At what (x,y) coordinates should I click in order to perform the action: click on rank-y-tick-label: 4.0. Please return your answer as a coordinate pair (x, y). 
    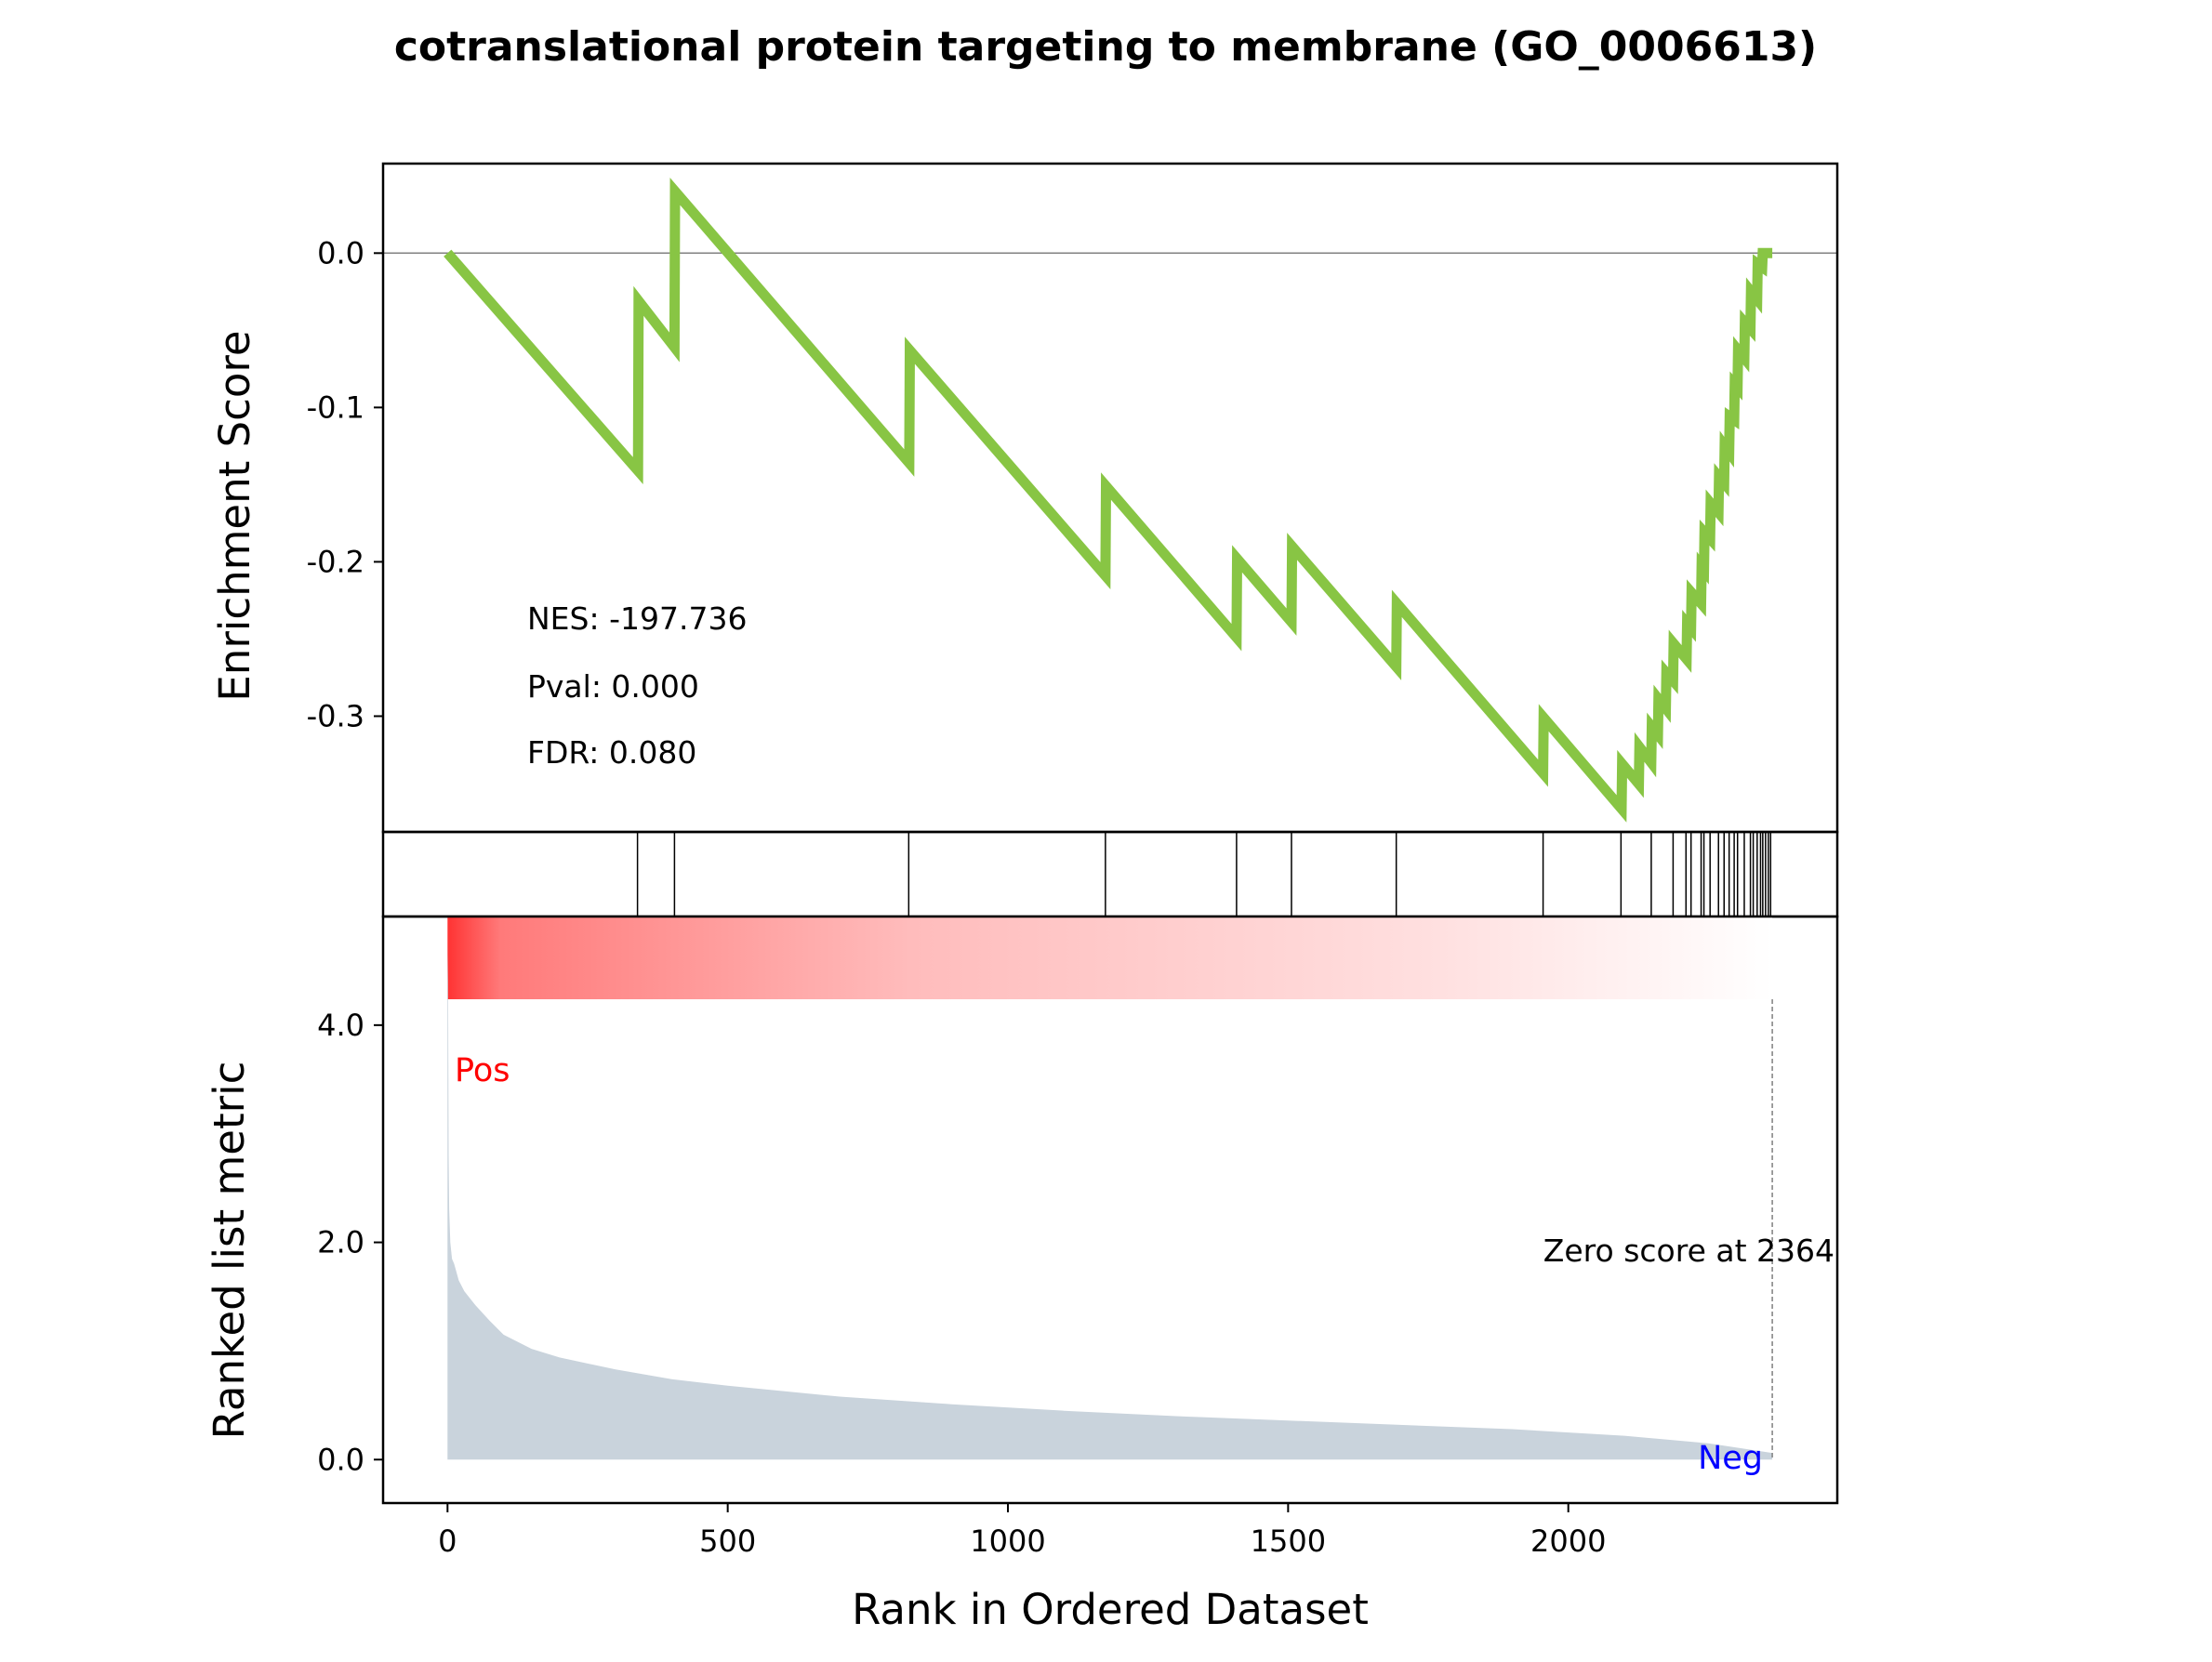
    Looking at the image, I should click on (340, 1025).